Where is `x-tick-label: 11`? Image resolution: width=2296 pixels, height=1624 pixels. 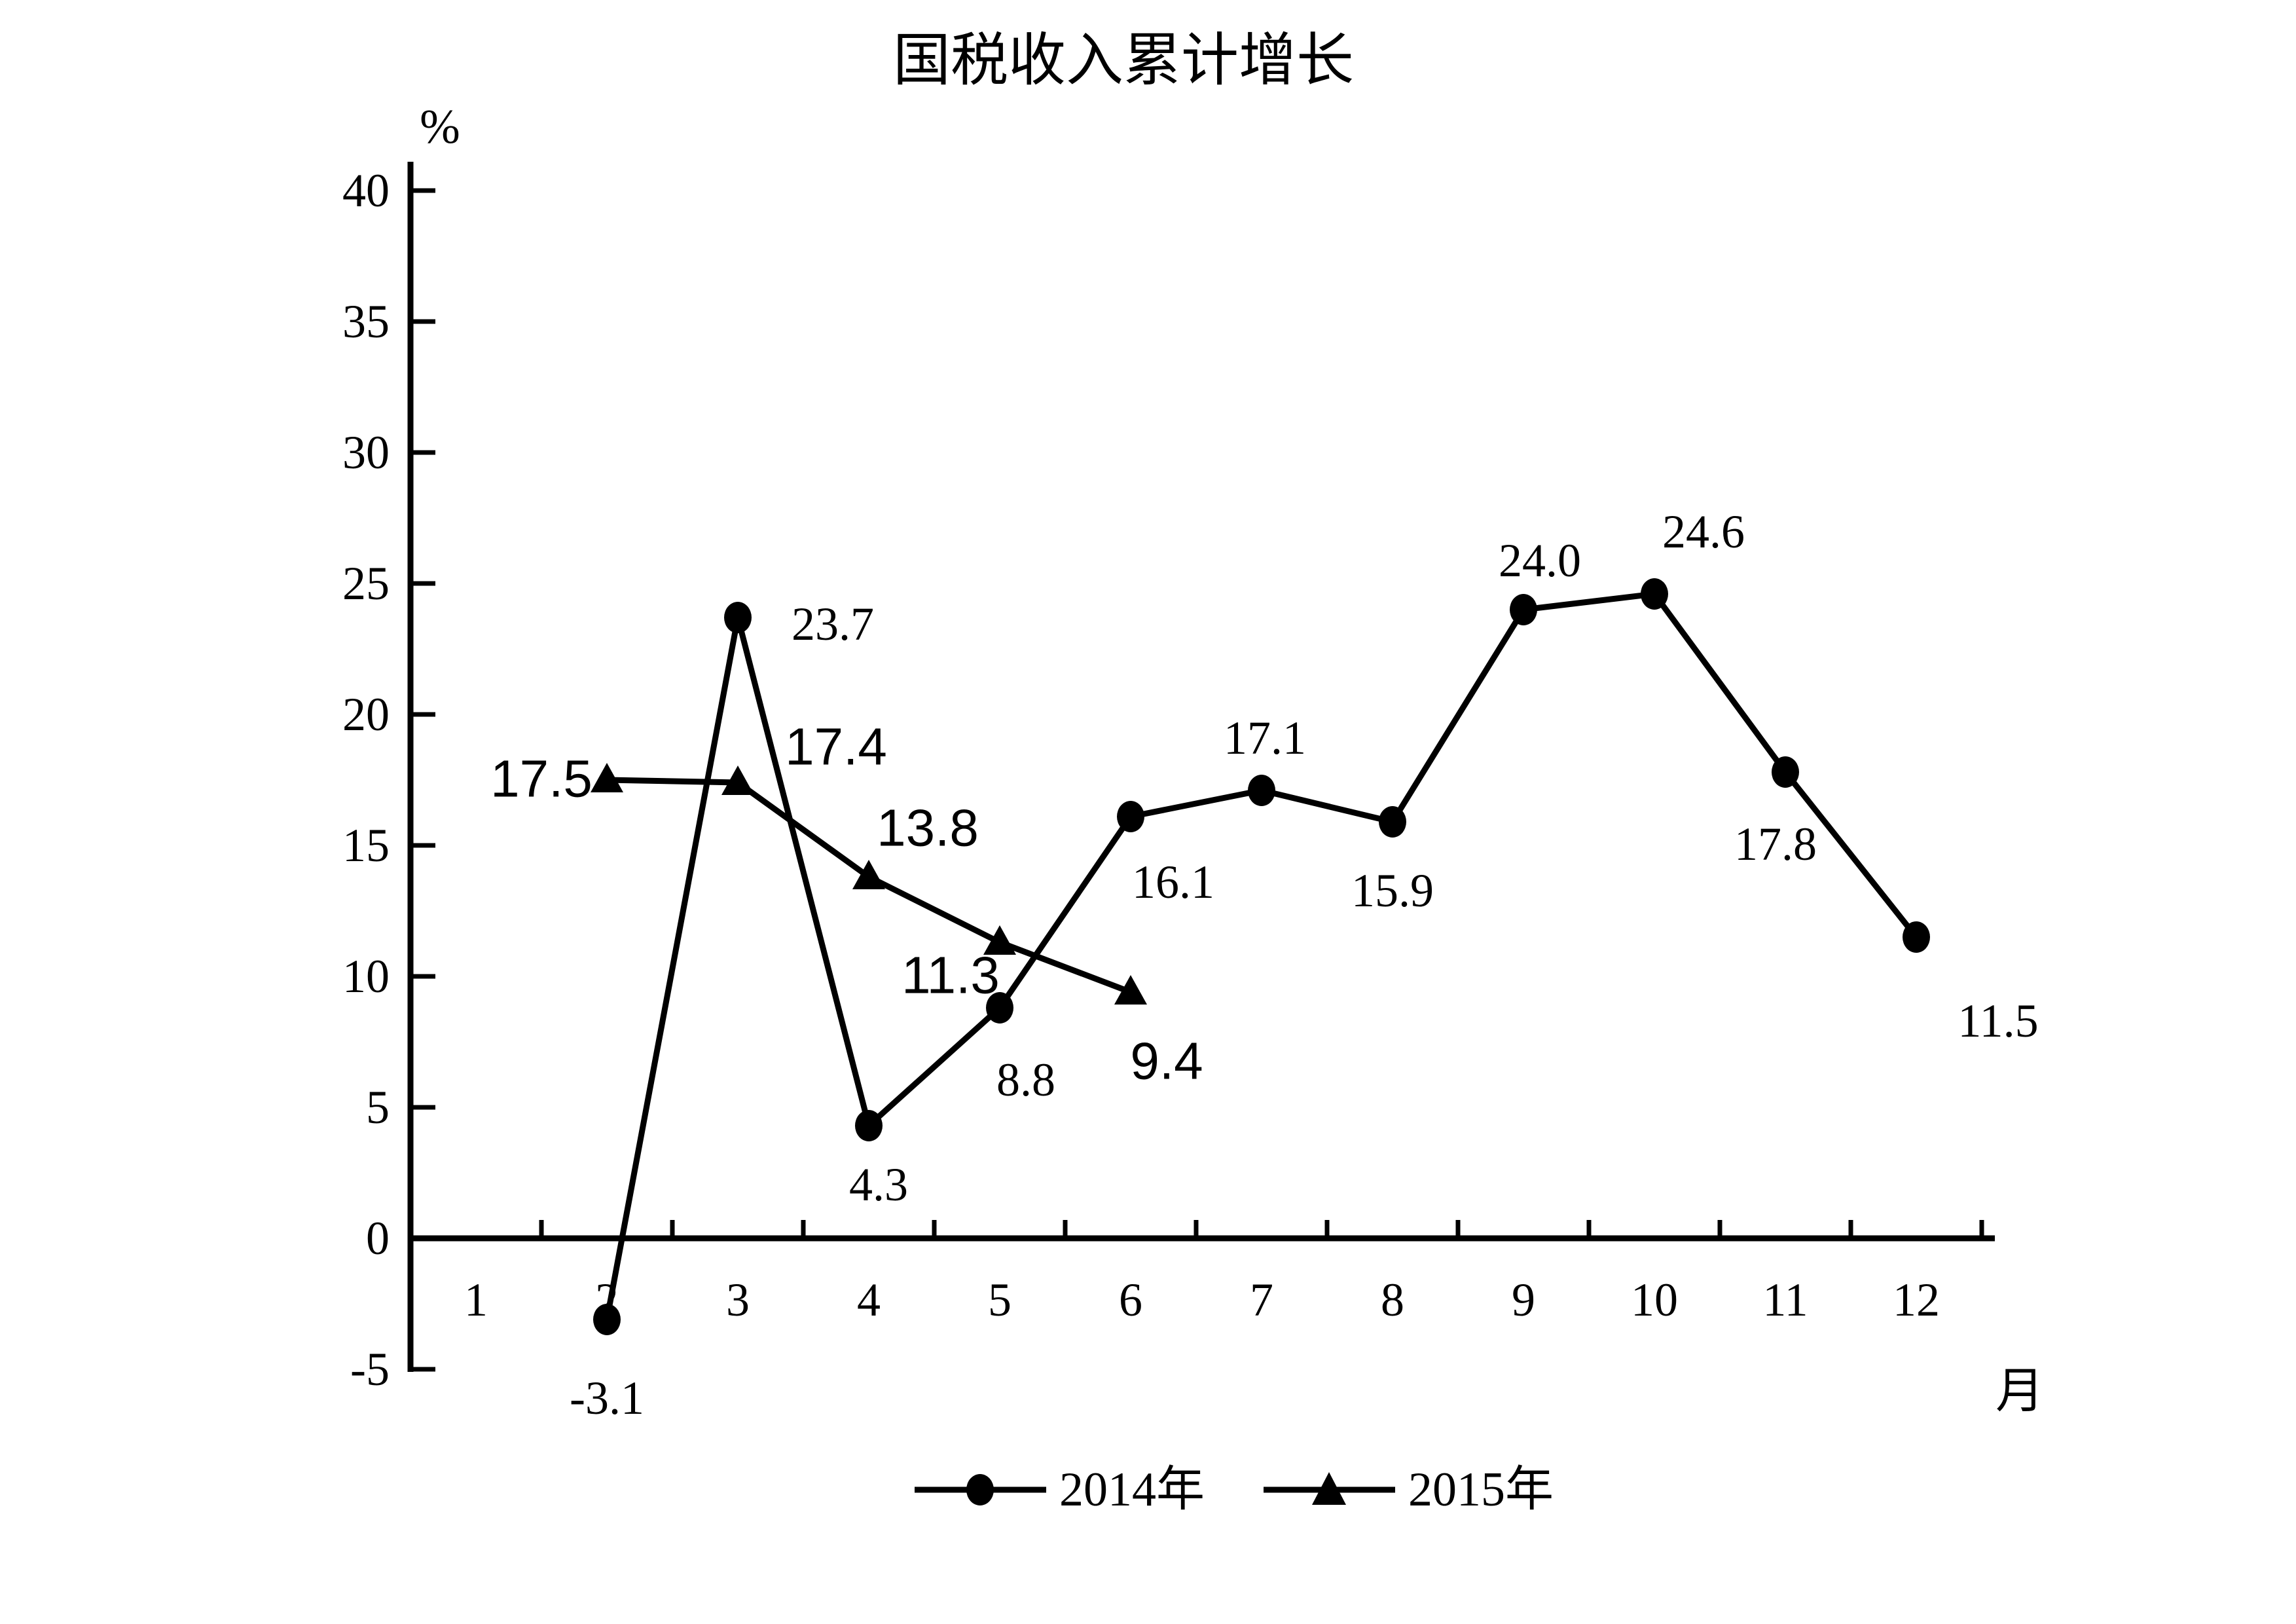 x-tick-label: 11 is located at coordinates (1785, 1300).